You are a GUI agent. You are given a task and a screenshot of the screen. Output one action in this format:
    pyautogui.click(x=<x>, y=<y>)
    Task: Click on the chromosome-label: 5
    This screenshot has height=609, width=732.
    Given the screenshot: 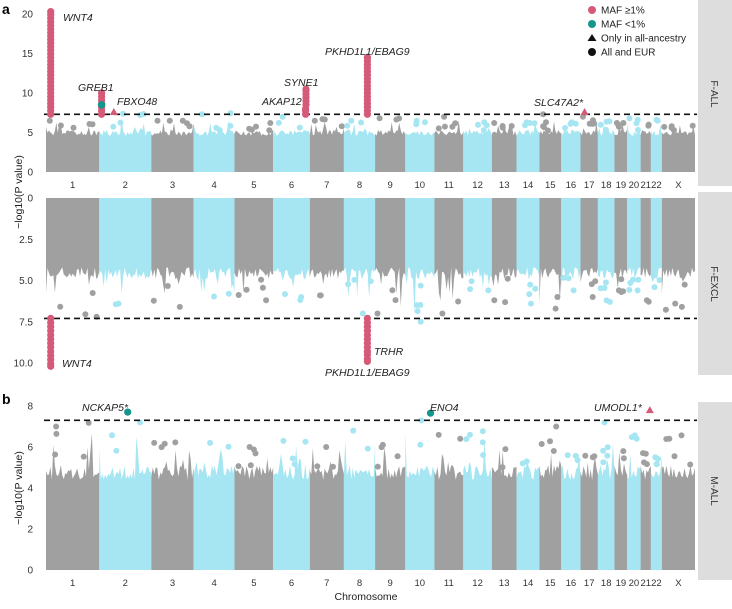 What is the action you would take?
    pyautogui.click(x=253, y=583)
    